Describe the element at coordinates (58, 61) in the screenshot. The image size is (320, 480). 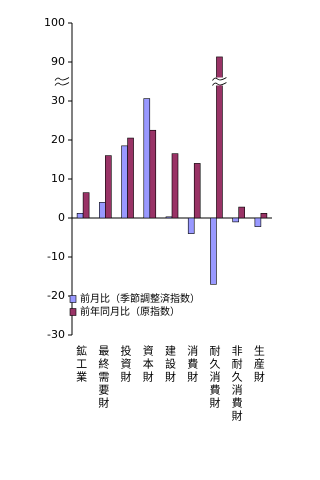
I see `y-tick-label: 90` at that location.